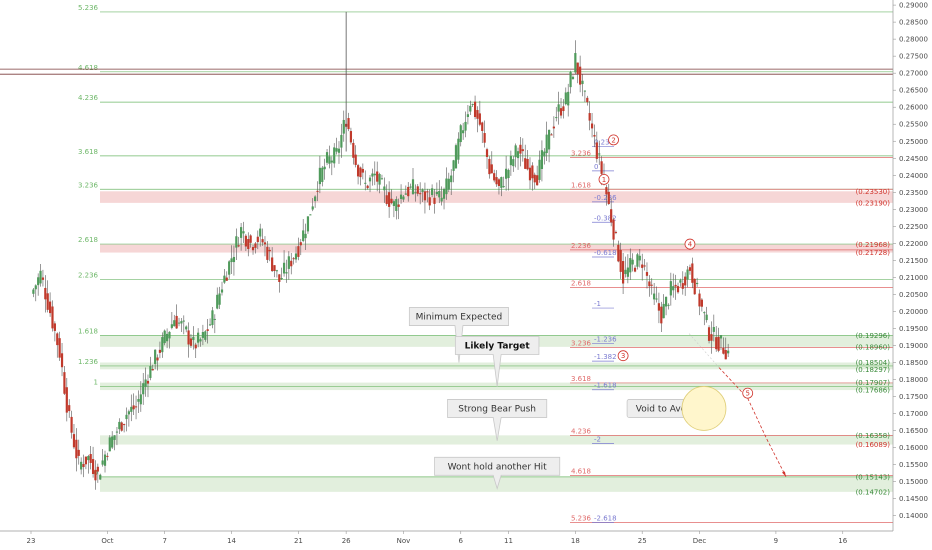 The height and width of the screenshot is (550, 932). I want to click on fib-level-label-red: 1.618, so click(581, 185).